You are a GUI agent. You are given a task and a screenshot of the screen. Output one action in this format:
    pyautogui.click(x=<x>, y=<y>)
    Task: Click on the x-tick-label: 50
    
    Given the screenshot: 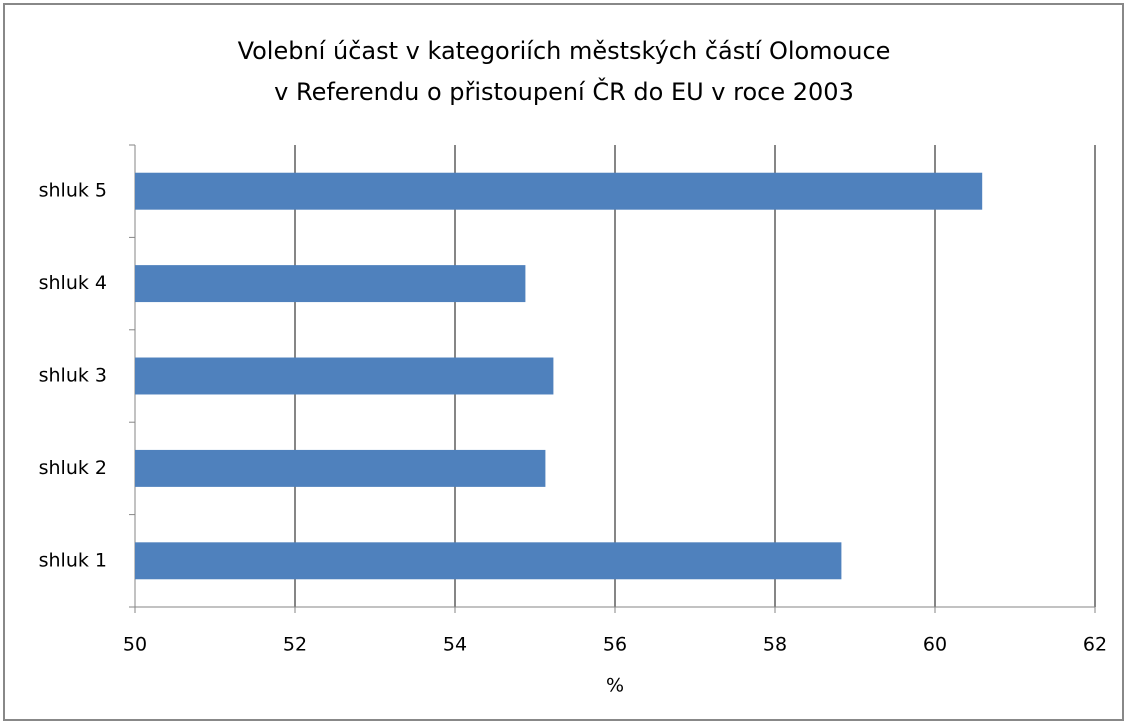 What is the action you would take?
    pyautogui.click(x=135, y=645)
    